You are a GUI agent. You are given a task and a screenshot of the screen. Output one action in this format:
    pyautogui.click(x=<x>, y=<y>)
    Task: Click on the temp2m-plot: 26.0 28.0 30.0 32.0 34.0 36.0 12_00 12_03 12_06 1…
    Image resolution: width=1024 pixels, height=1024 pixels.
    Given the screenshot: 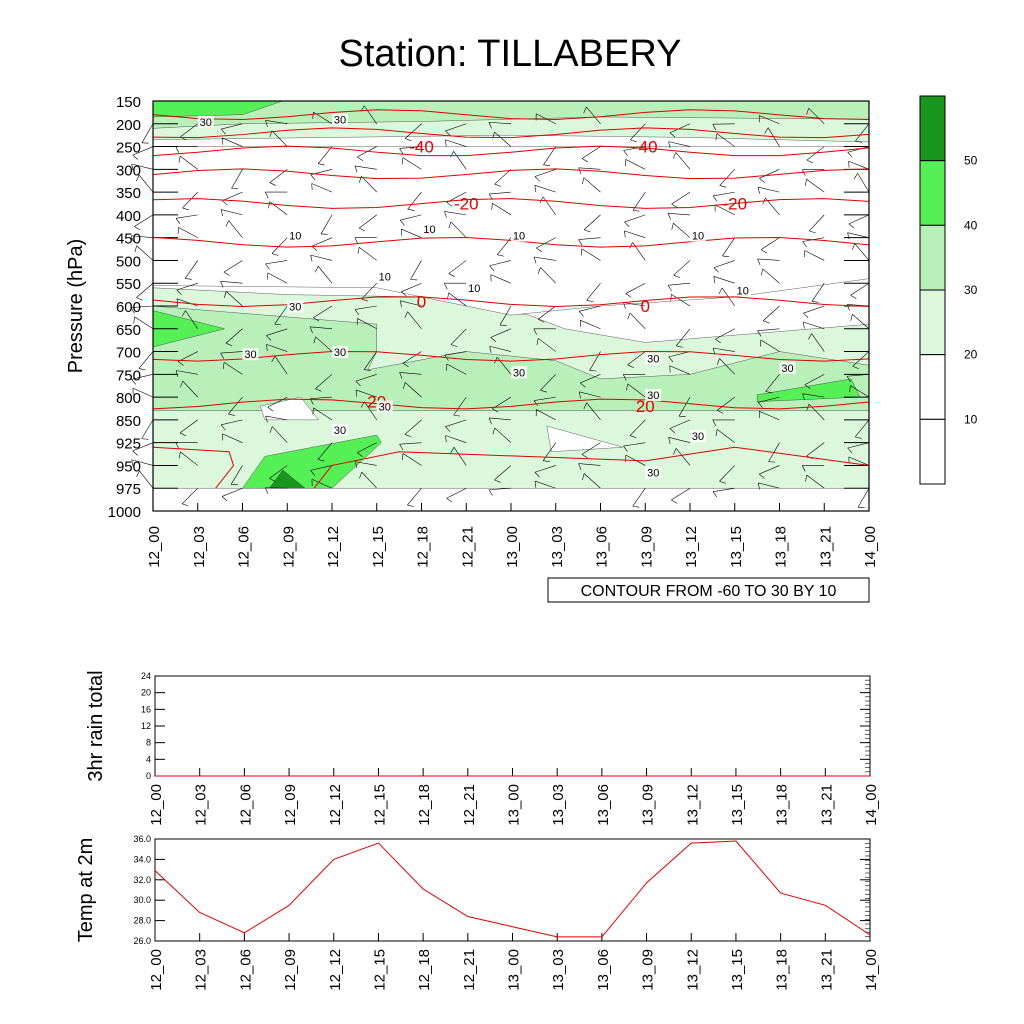 What is the action you would take?
    pyautogui.click(x=477, y=912)
    